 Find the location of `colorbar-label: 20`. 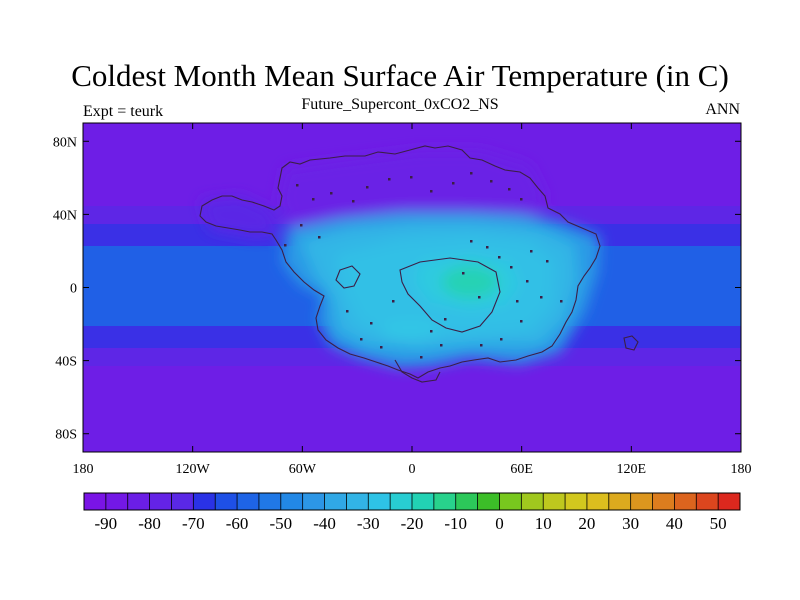

colorbar-label: 20 is located at coordinates (586, 523).